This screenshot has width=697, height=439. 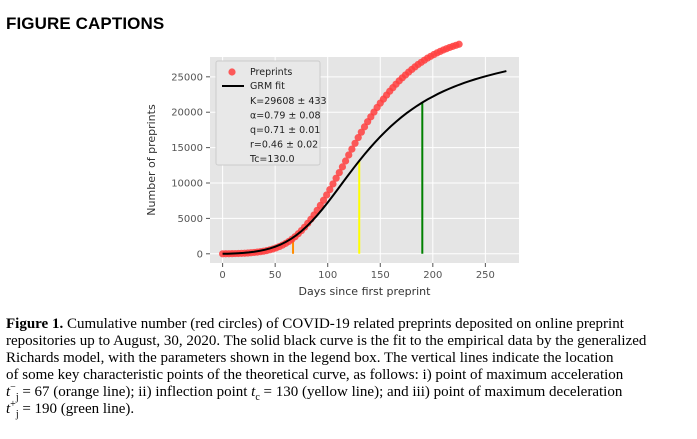 What do you see at coordinates (200, 254) in the screenshot?
I see `y-tick-label: 0` at bounding box center [200, 254].